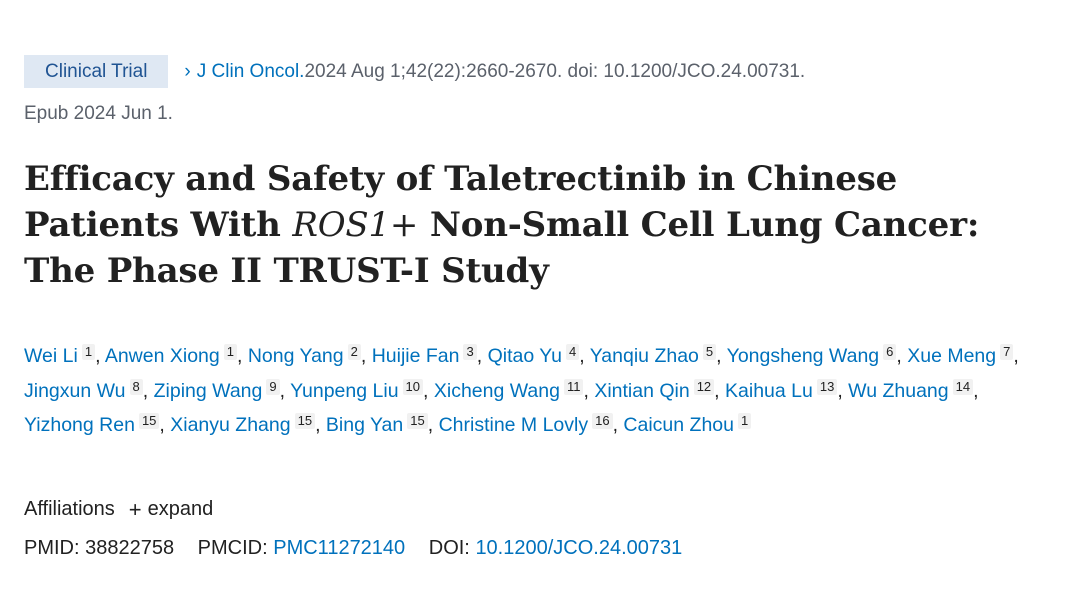 Image resolution: width=1080 pixels, height=598 pixels. Describe the element at coordinates (52, 548) in the screenshot. I see `pmid-label: PMID:` at that location.